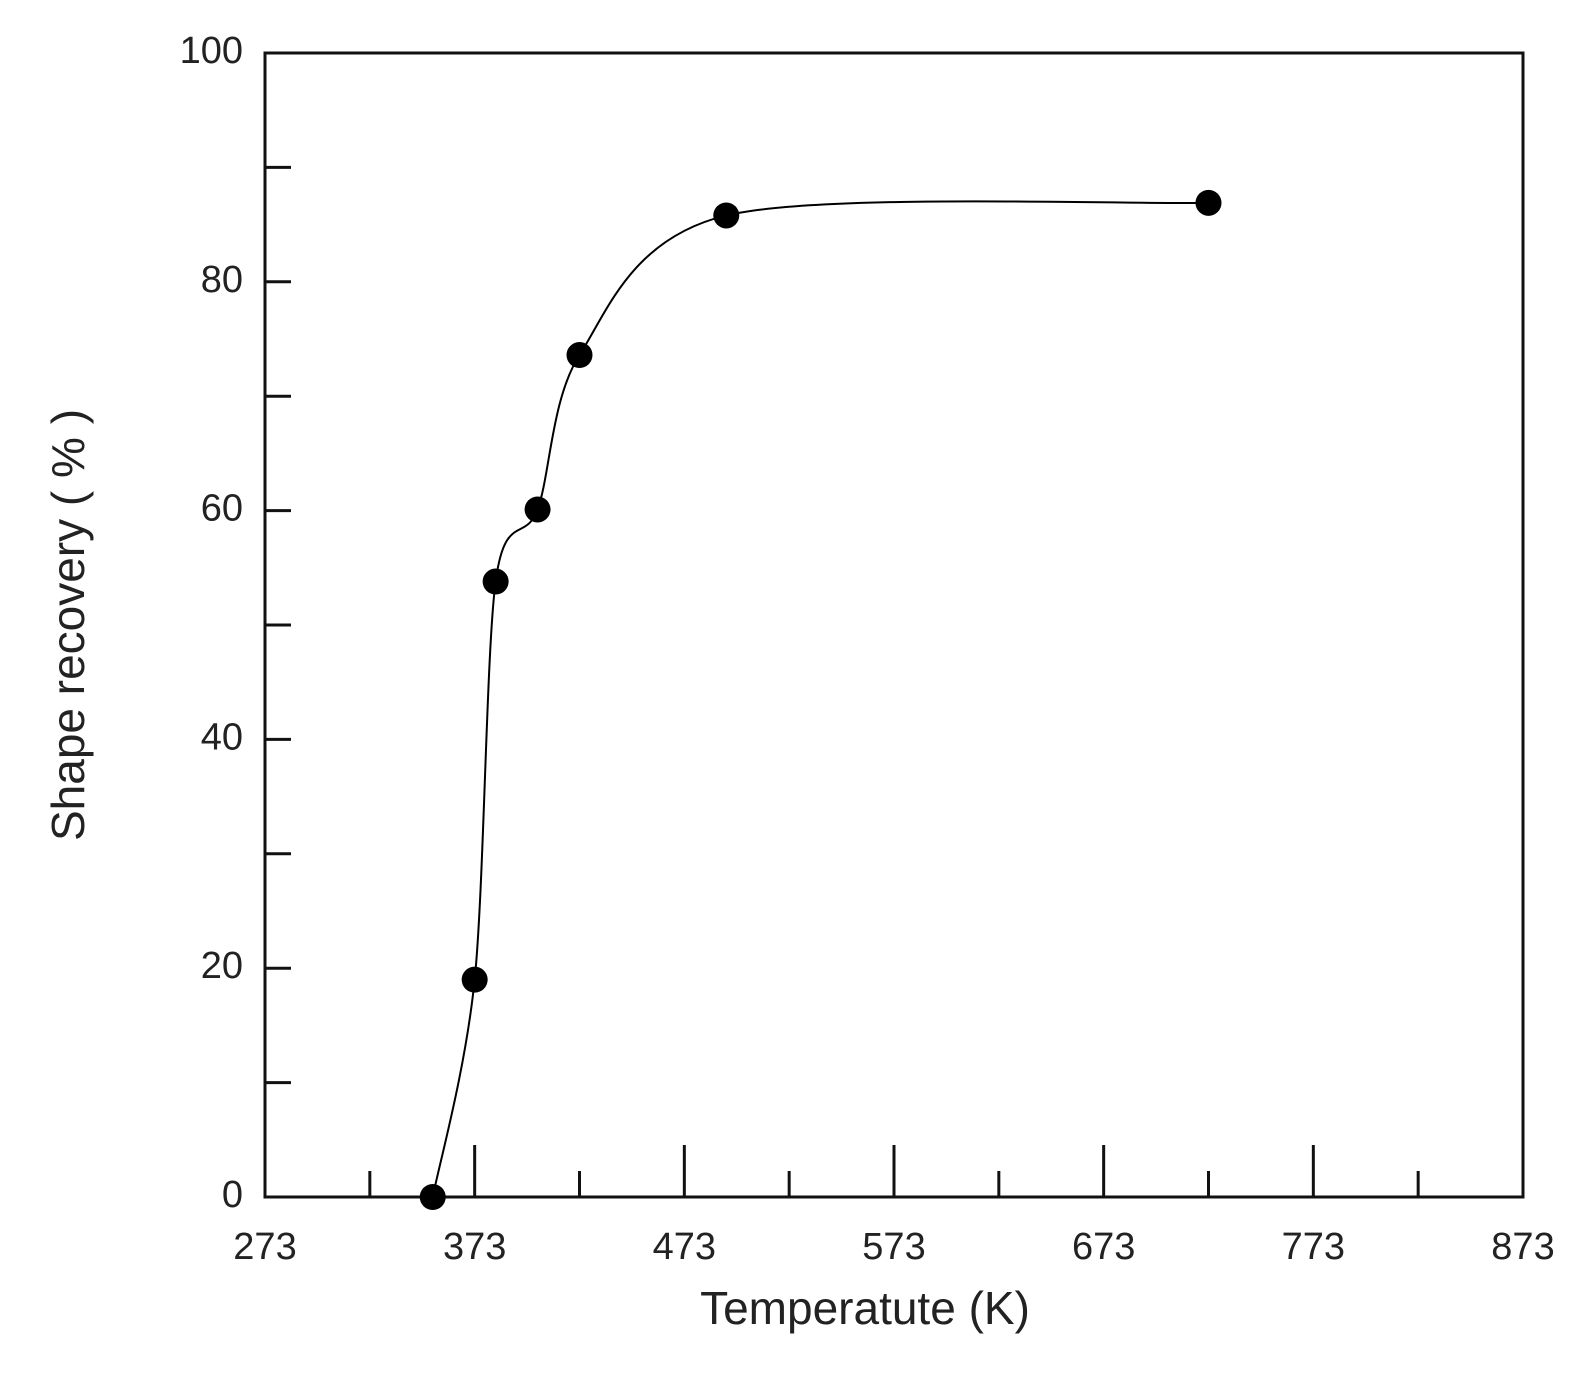  I want to click on y-axis-title: Shape recovery ( % ), so click(68, 625).